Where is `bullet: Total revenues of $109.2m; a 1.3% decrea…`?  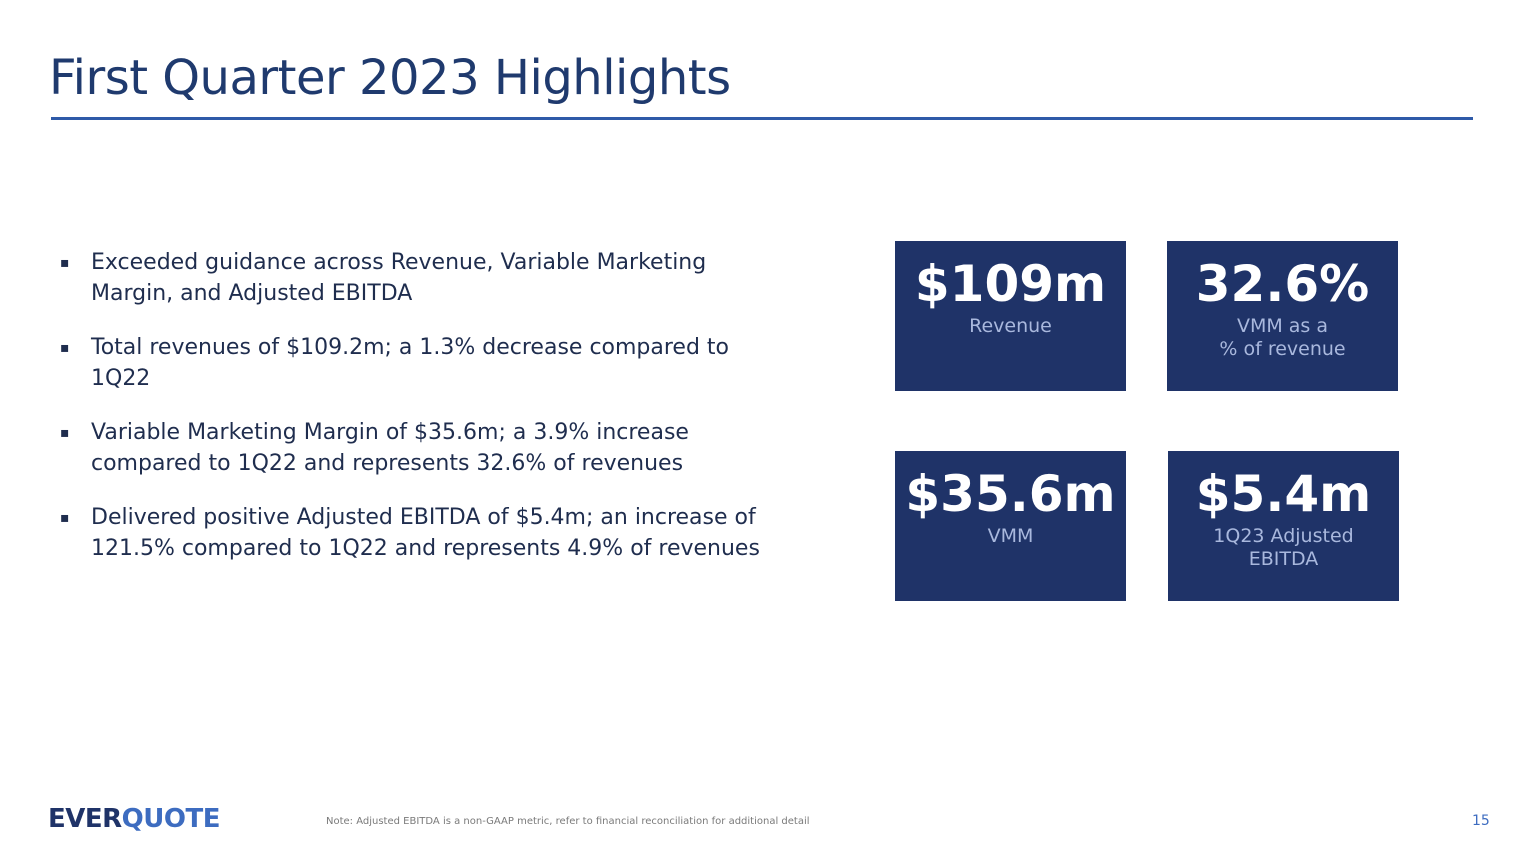 bullet: Total revenues of $109.2m; a 1.3% decrea… is located at coordinates (415, 363).